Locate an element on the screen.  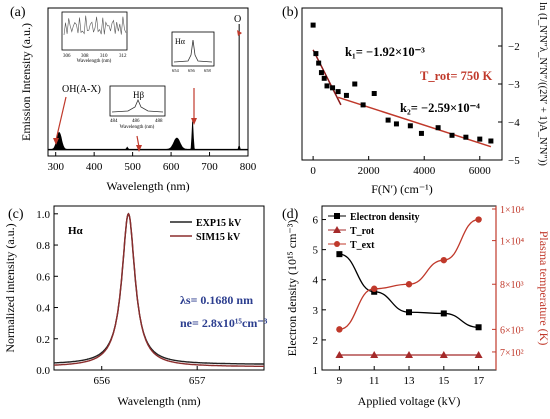
panel-d-series is located at coordinates (409, 287).